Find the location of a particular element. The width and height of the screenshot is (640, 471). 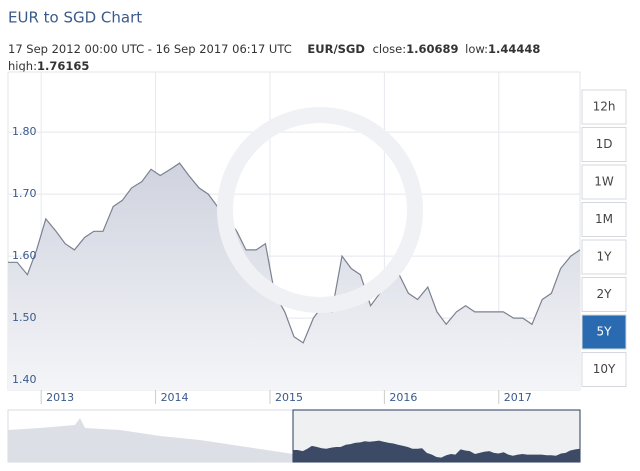

range-button: 1W is located at coordinates (604, 182).